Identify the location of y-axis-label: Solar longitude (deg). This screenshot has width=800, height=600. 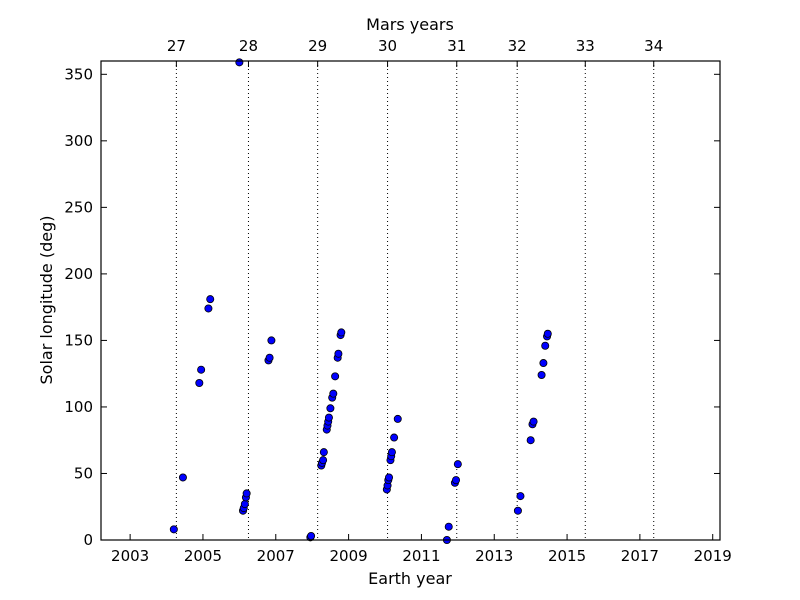
(46, 300).